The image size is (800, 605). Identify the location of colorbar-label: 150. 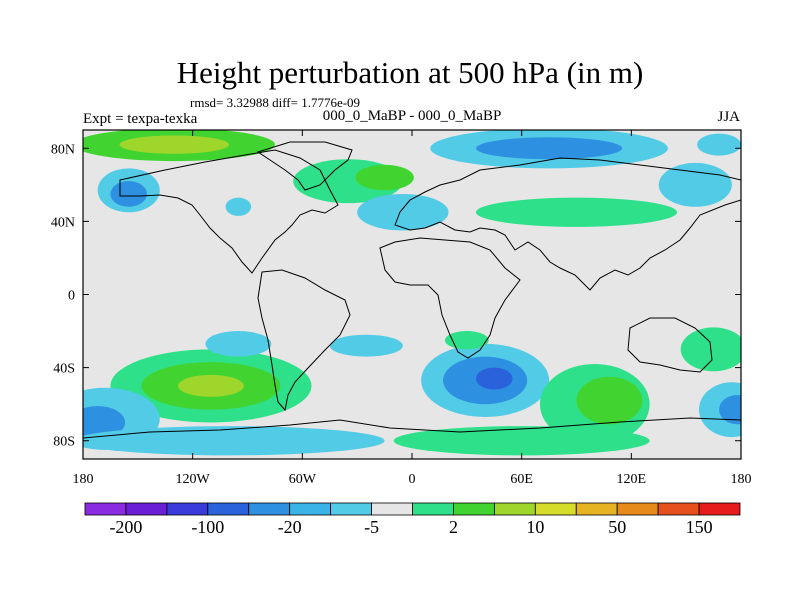
(699, 527).